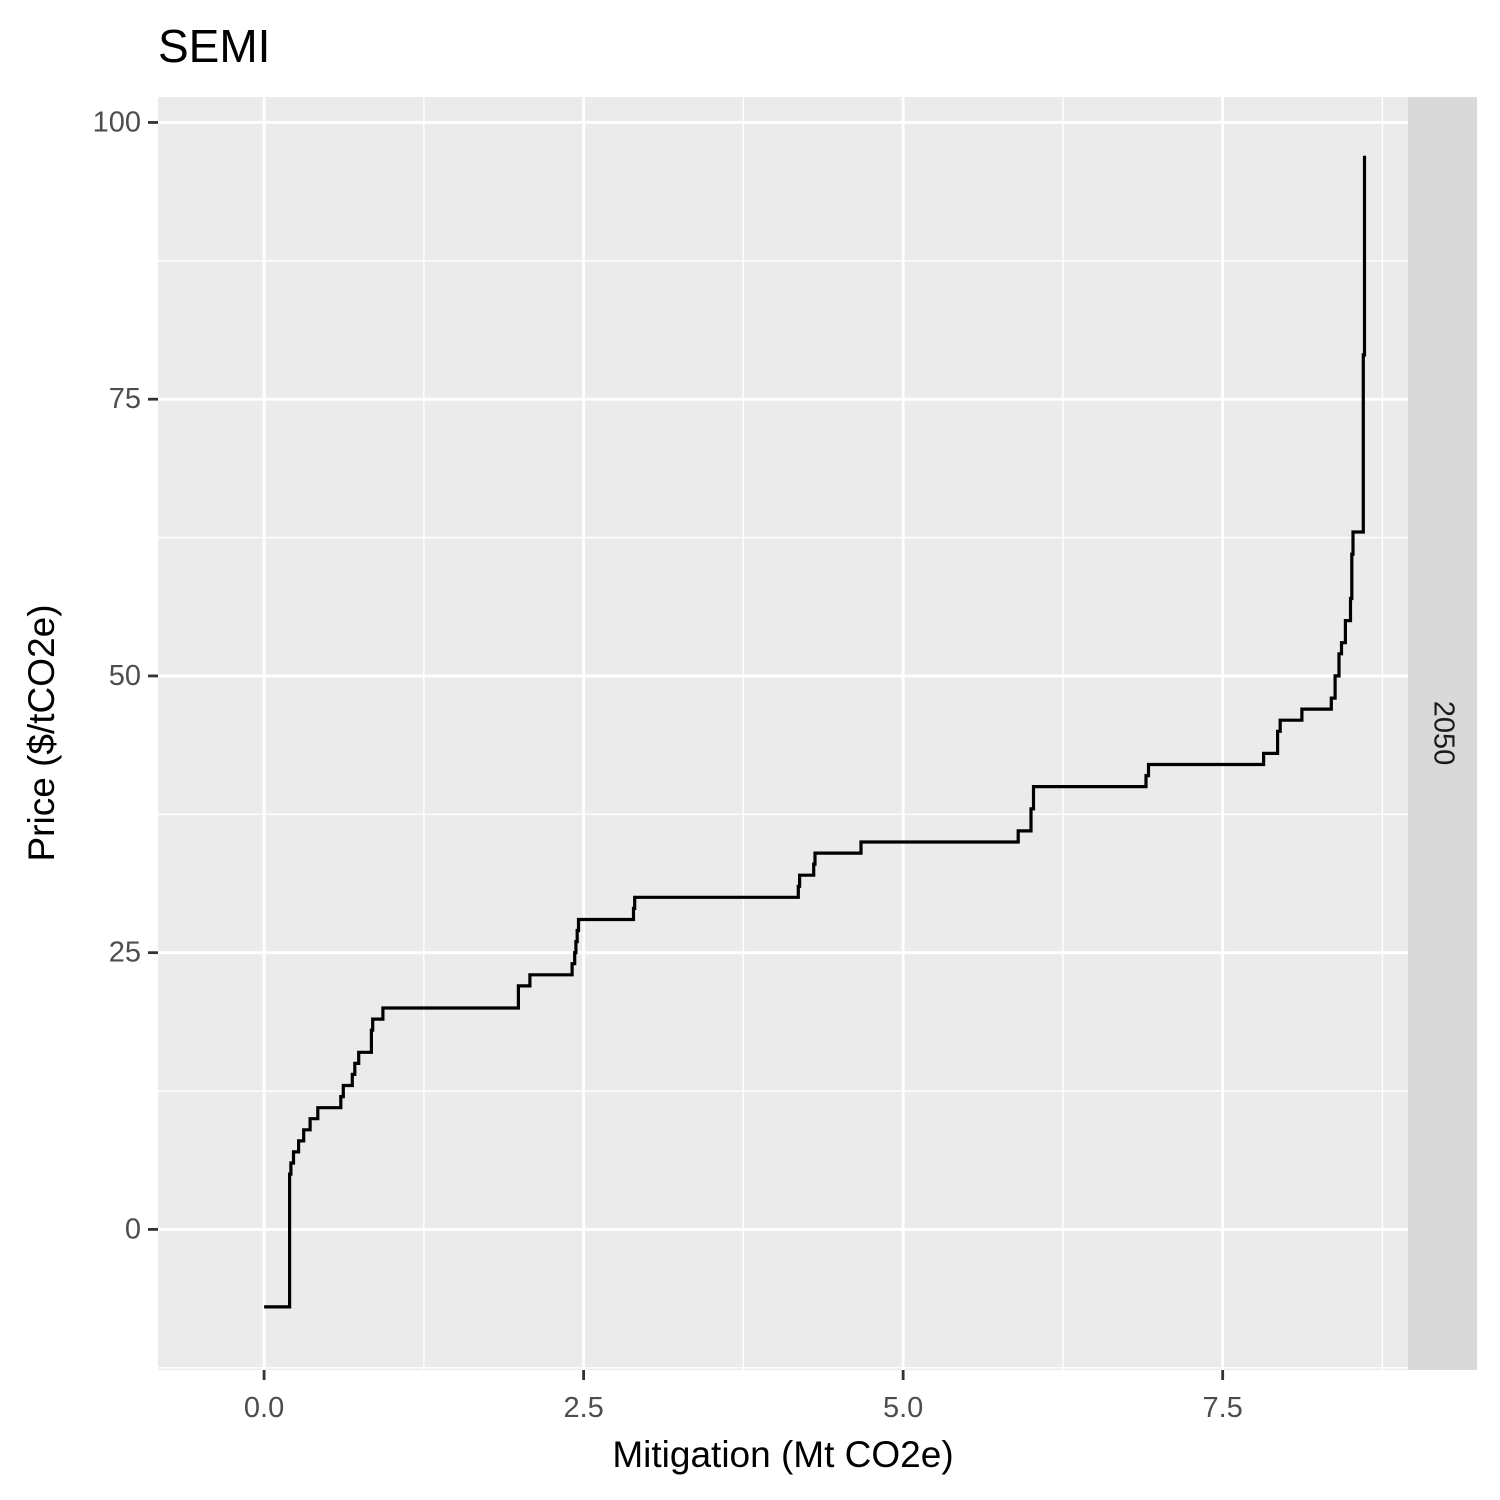 The width and height of the screenshot is (1500, 1500). What do you see at coordinates (264, 1408) in the screenshot?
I see `x-tick-label: 0.0` at bounding box center [264, 1408].